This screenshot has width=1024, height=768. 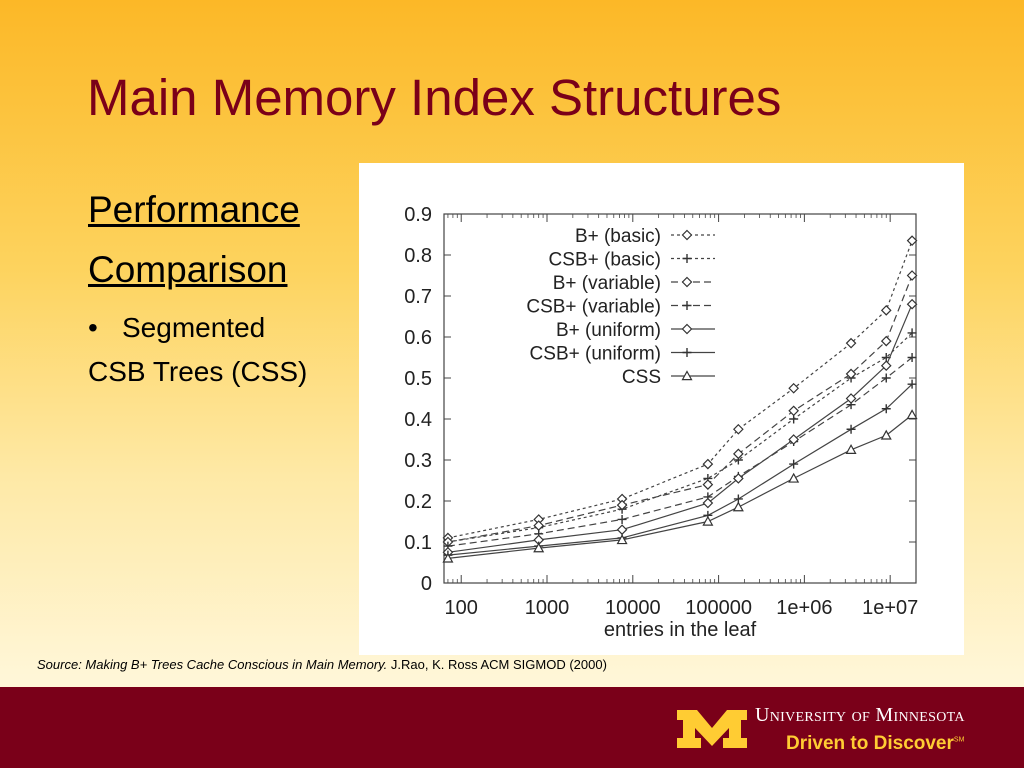 What do you see at coordinates (804, 608) in the screenshot?
I see `x-tick-label: 1e+06` at bounding box center [804, 608].